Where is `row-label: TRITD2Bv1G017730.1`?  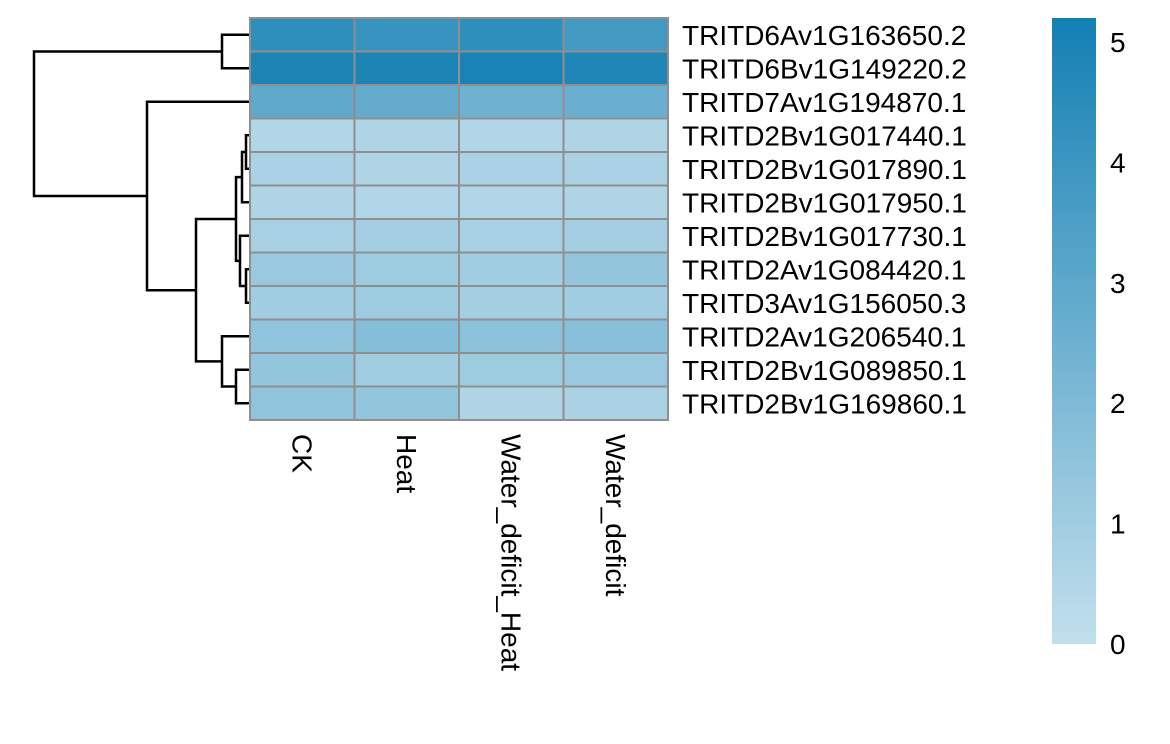 row-label: TRITD2Bv1G017730.1 is located at coordinates (824, 236).